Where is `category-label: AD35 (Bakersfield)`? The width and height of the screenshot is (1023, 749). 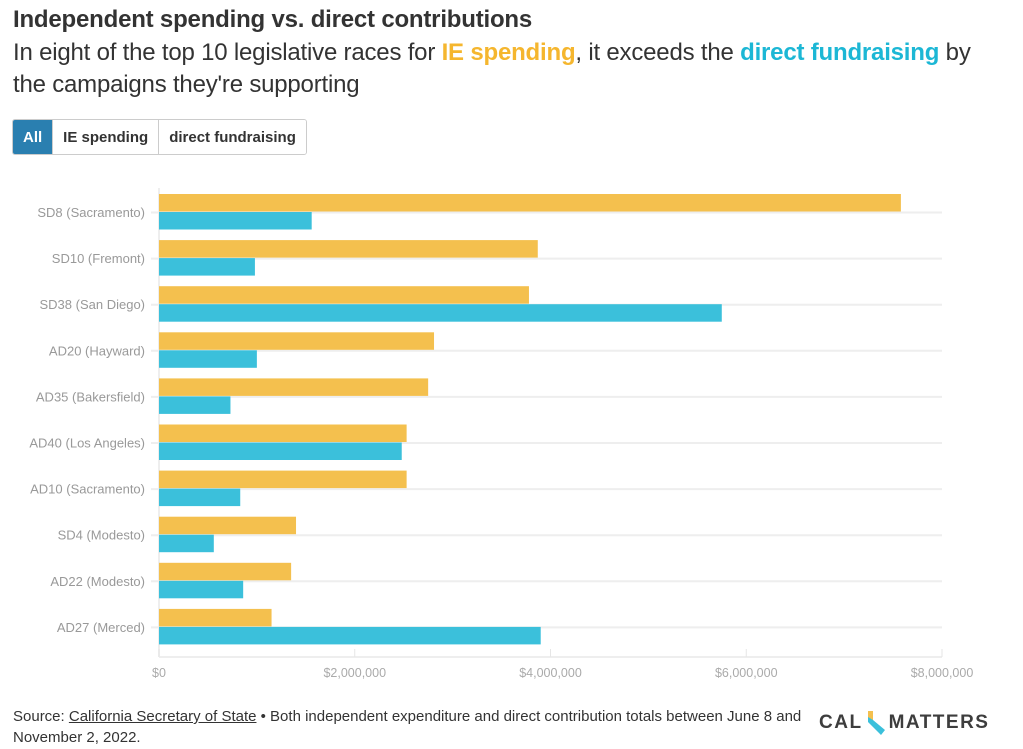 category-label: AD35 (Bakersfield) is located at coordinates (90, 396).